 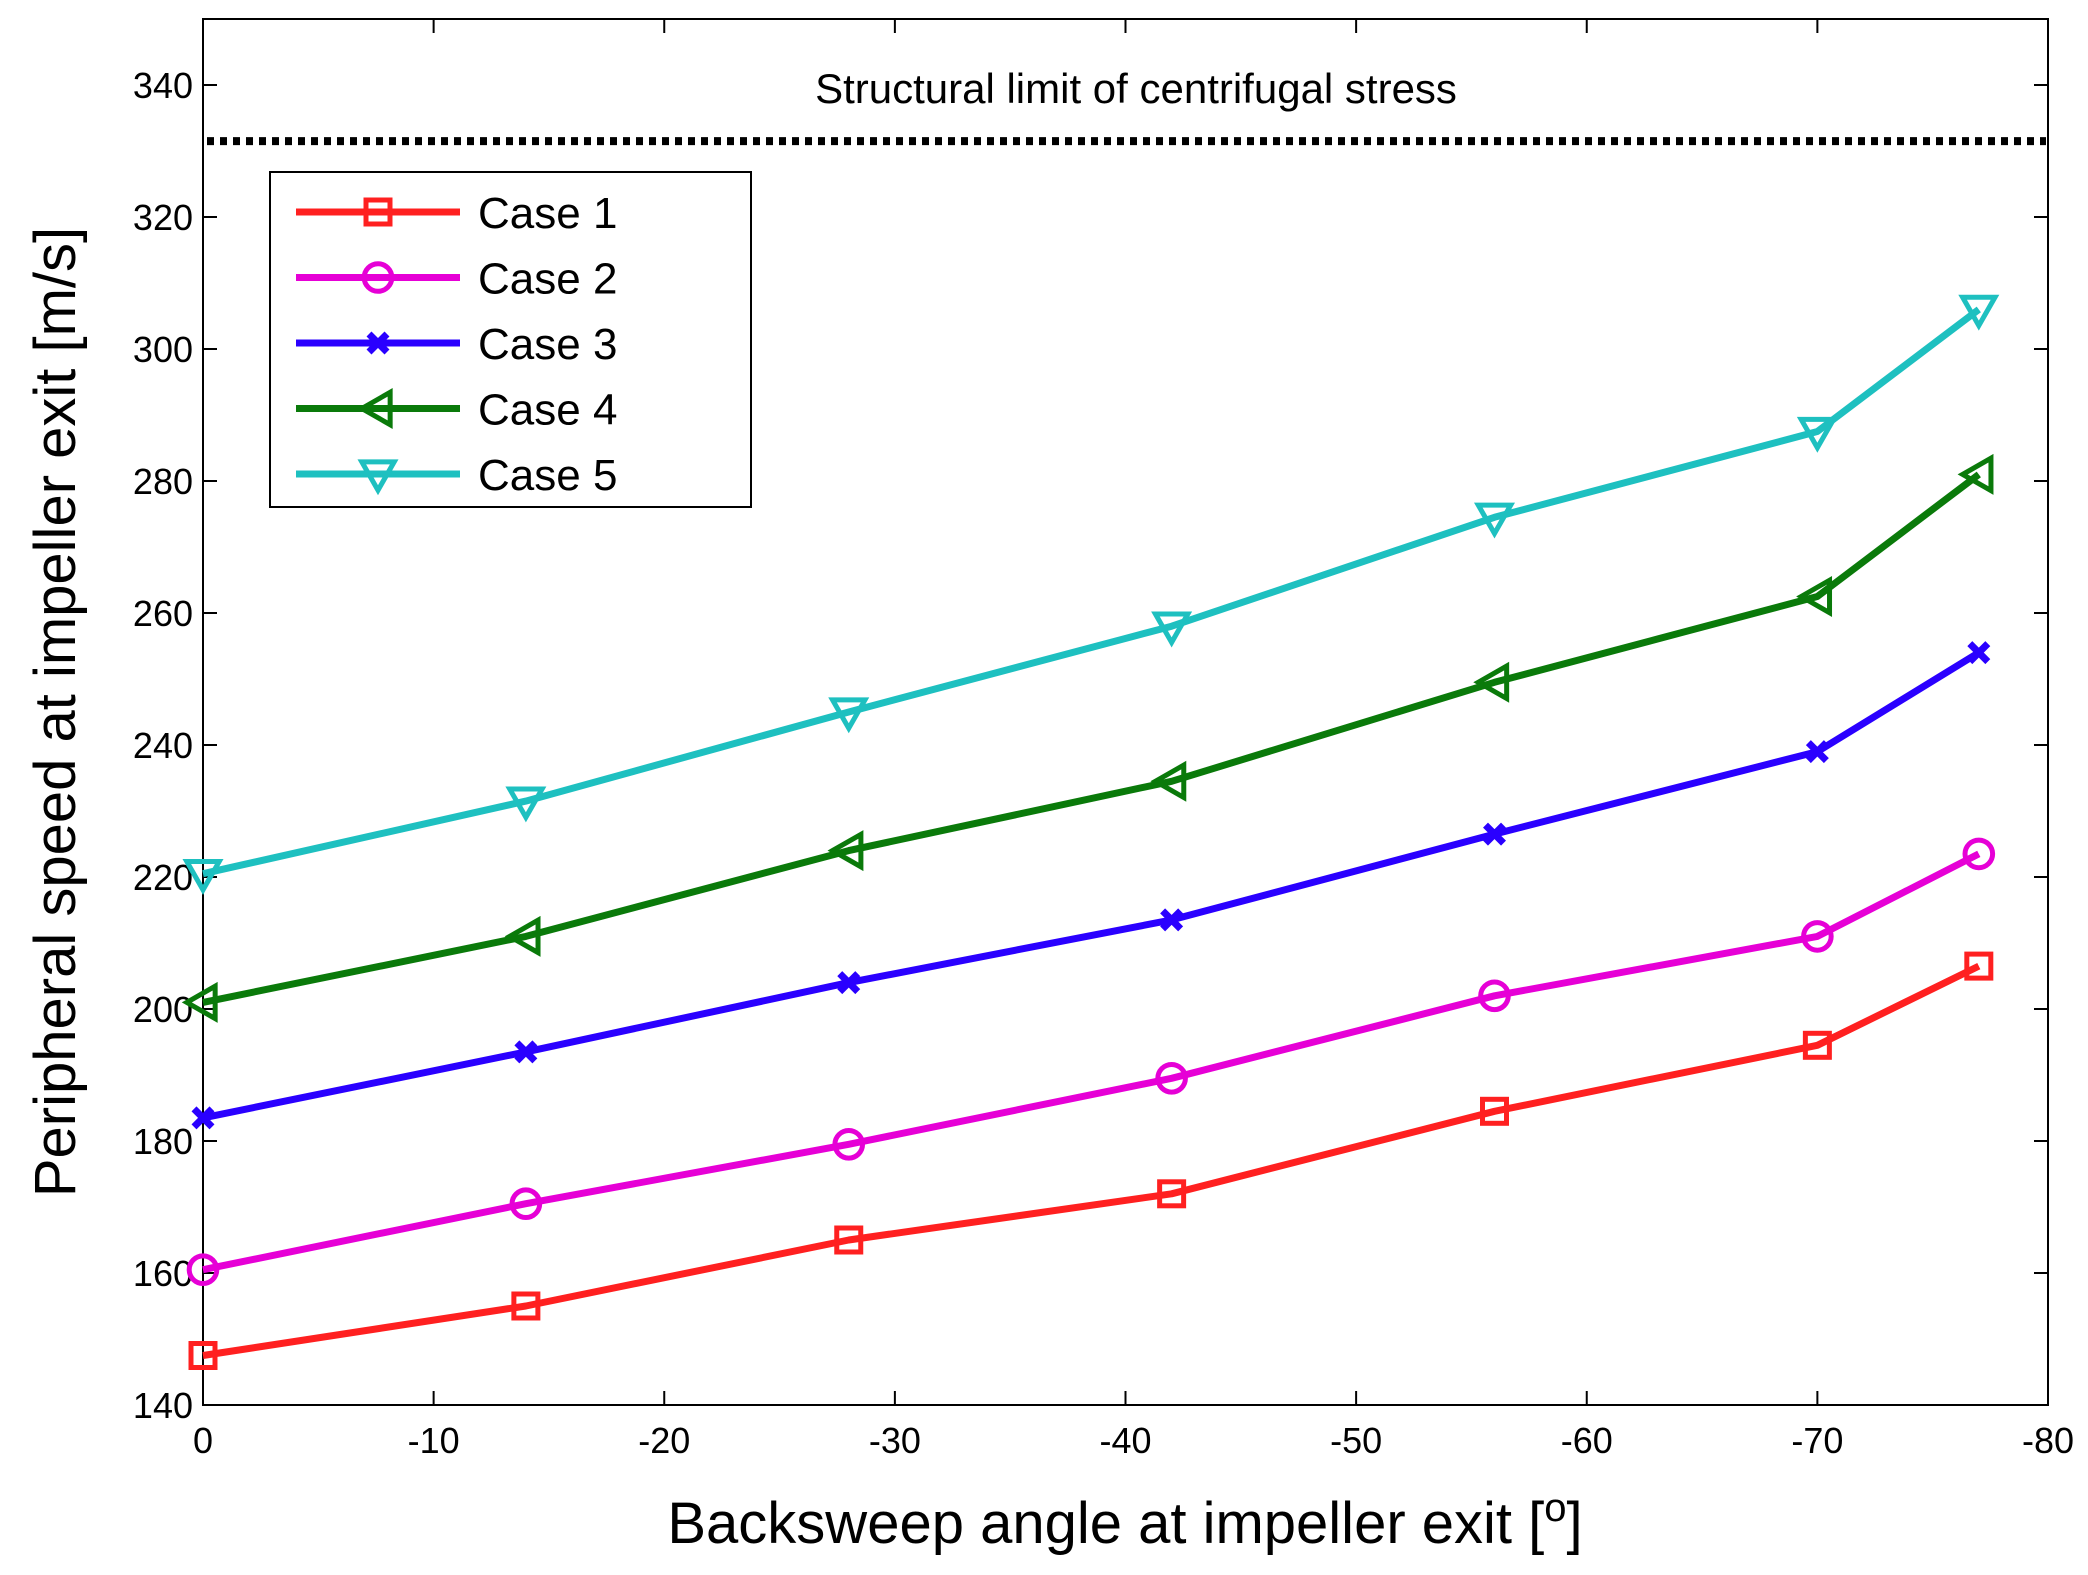 I want to click on y-axis-title: Peripheral speed at impeller exit [m/s], so click(x=55, y=712).